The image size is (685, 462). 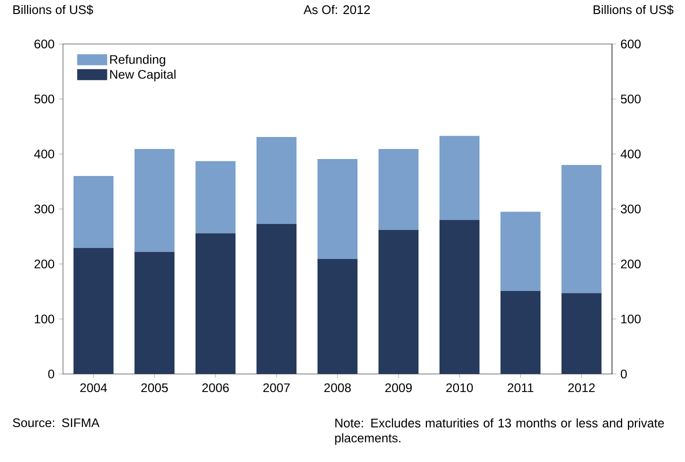 What do you see at coordinates (56, 423) in the screenshot?
I see `source-note: Source: SIFMA` at bounding box center [56, 423].